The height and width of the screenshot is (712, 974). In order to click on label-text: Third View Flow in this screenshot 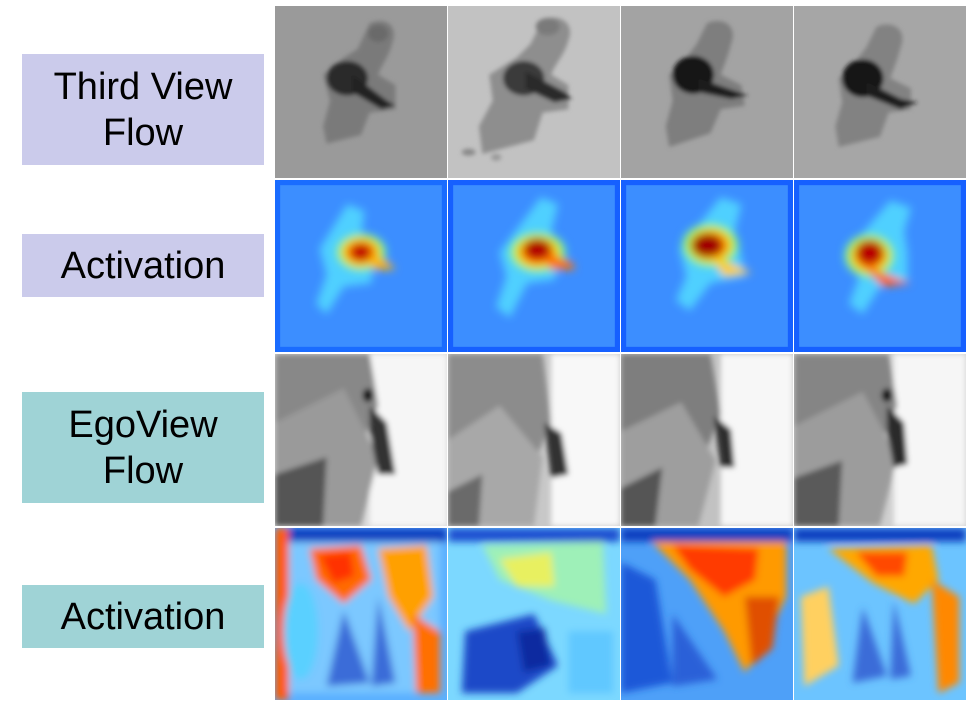, I will do `click(143, 109)`.